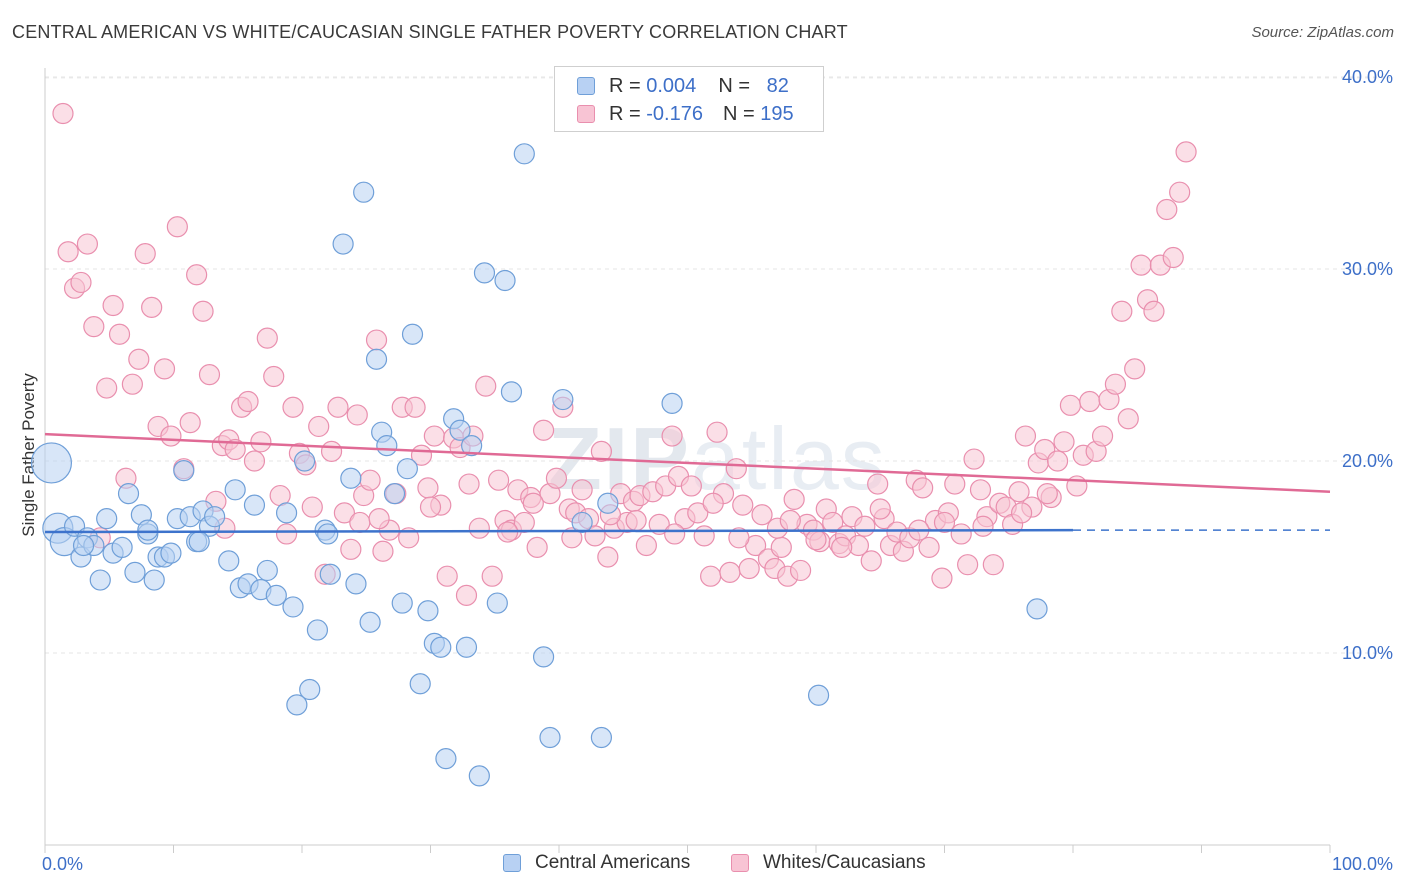 This screenshot has height=892, width=1406. What do you see at coordinates (62, 864) in the screenshot?
I see `x-tick-label: 0.0%` at bounding box center [62, 864].